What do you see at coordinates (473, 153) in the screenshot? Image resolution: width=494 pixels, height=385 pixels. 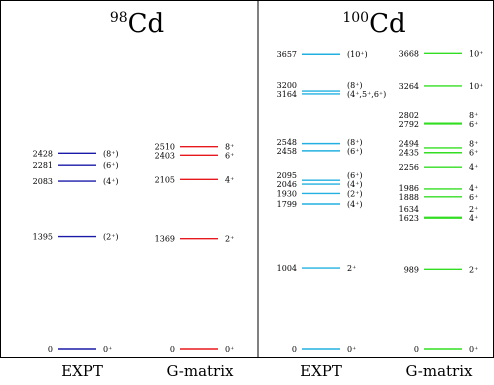 I see `spin-label-p1-c1-l7: 6⁺` at bounding box center [473, 153].